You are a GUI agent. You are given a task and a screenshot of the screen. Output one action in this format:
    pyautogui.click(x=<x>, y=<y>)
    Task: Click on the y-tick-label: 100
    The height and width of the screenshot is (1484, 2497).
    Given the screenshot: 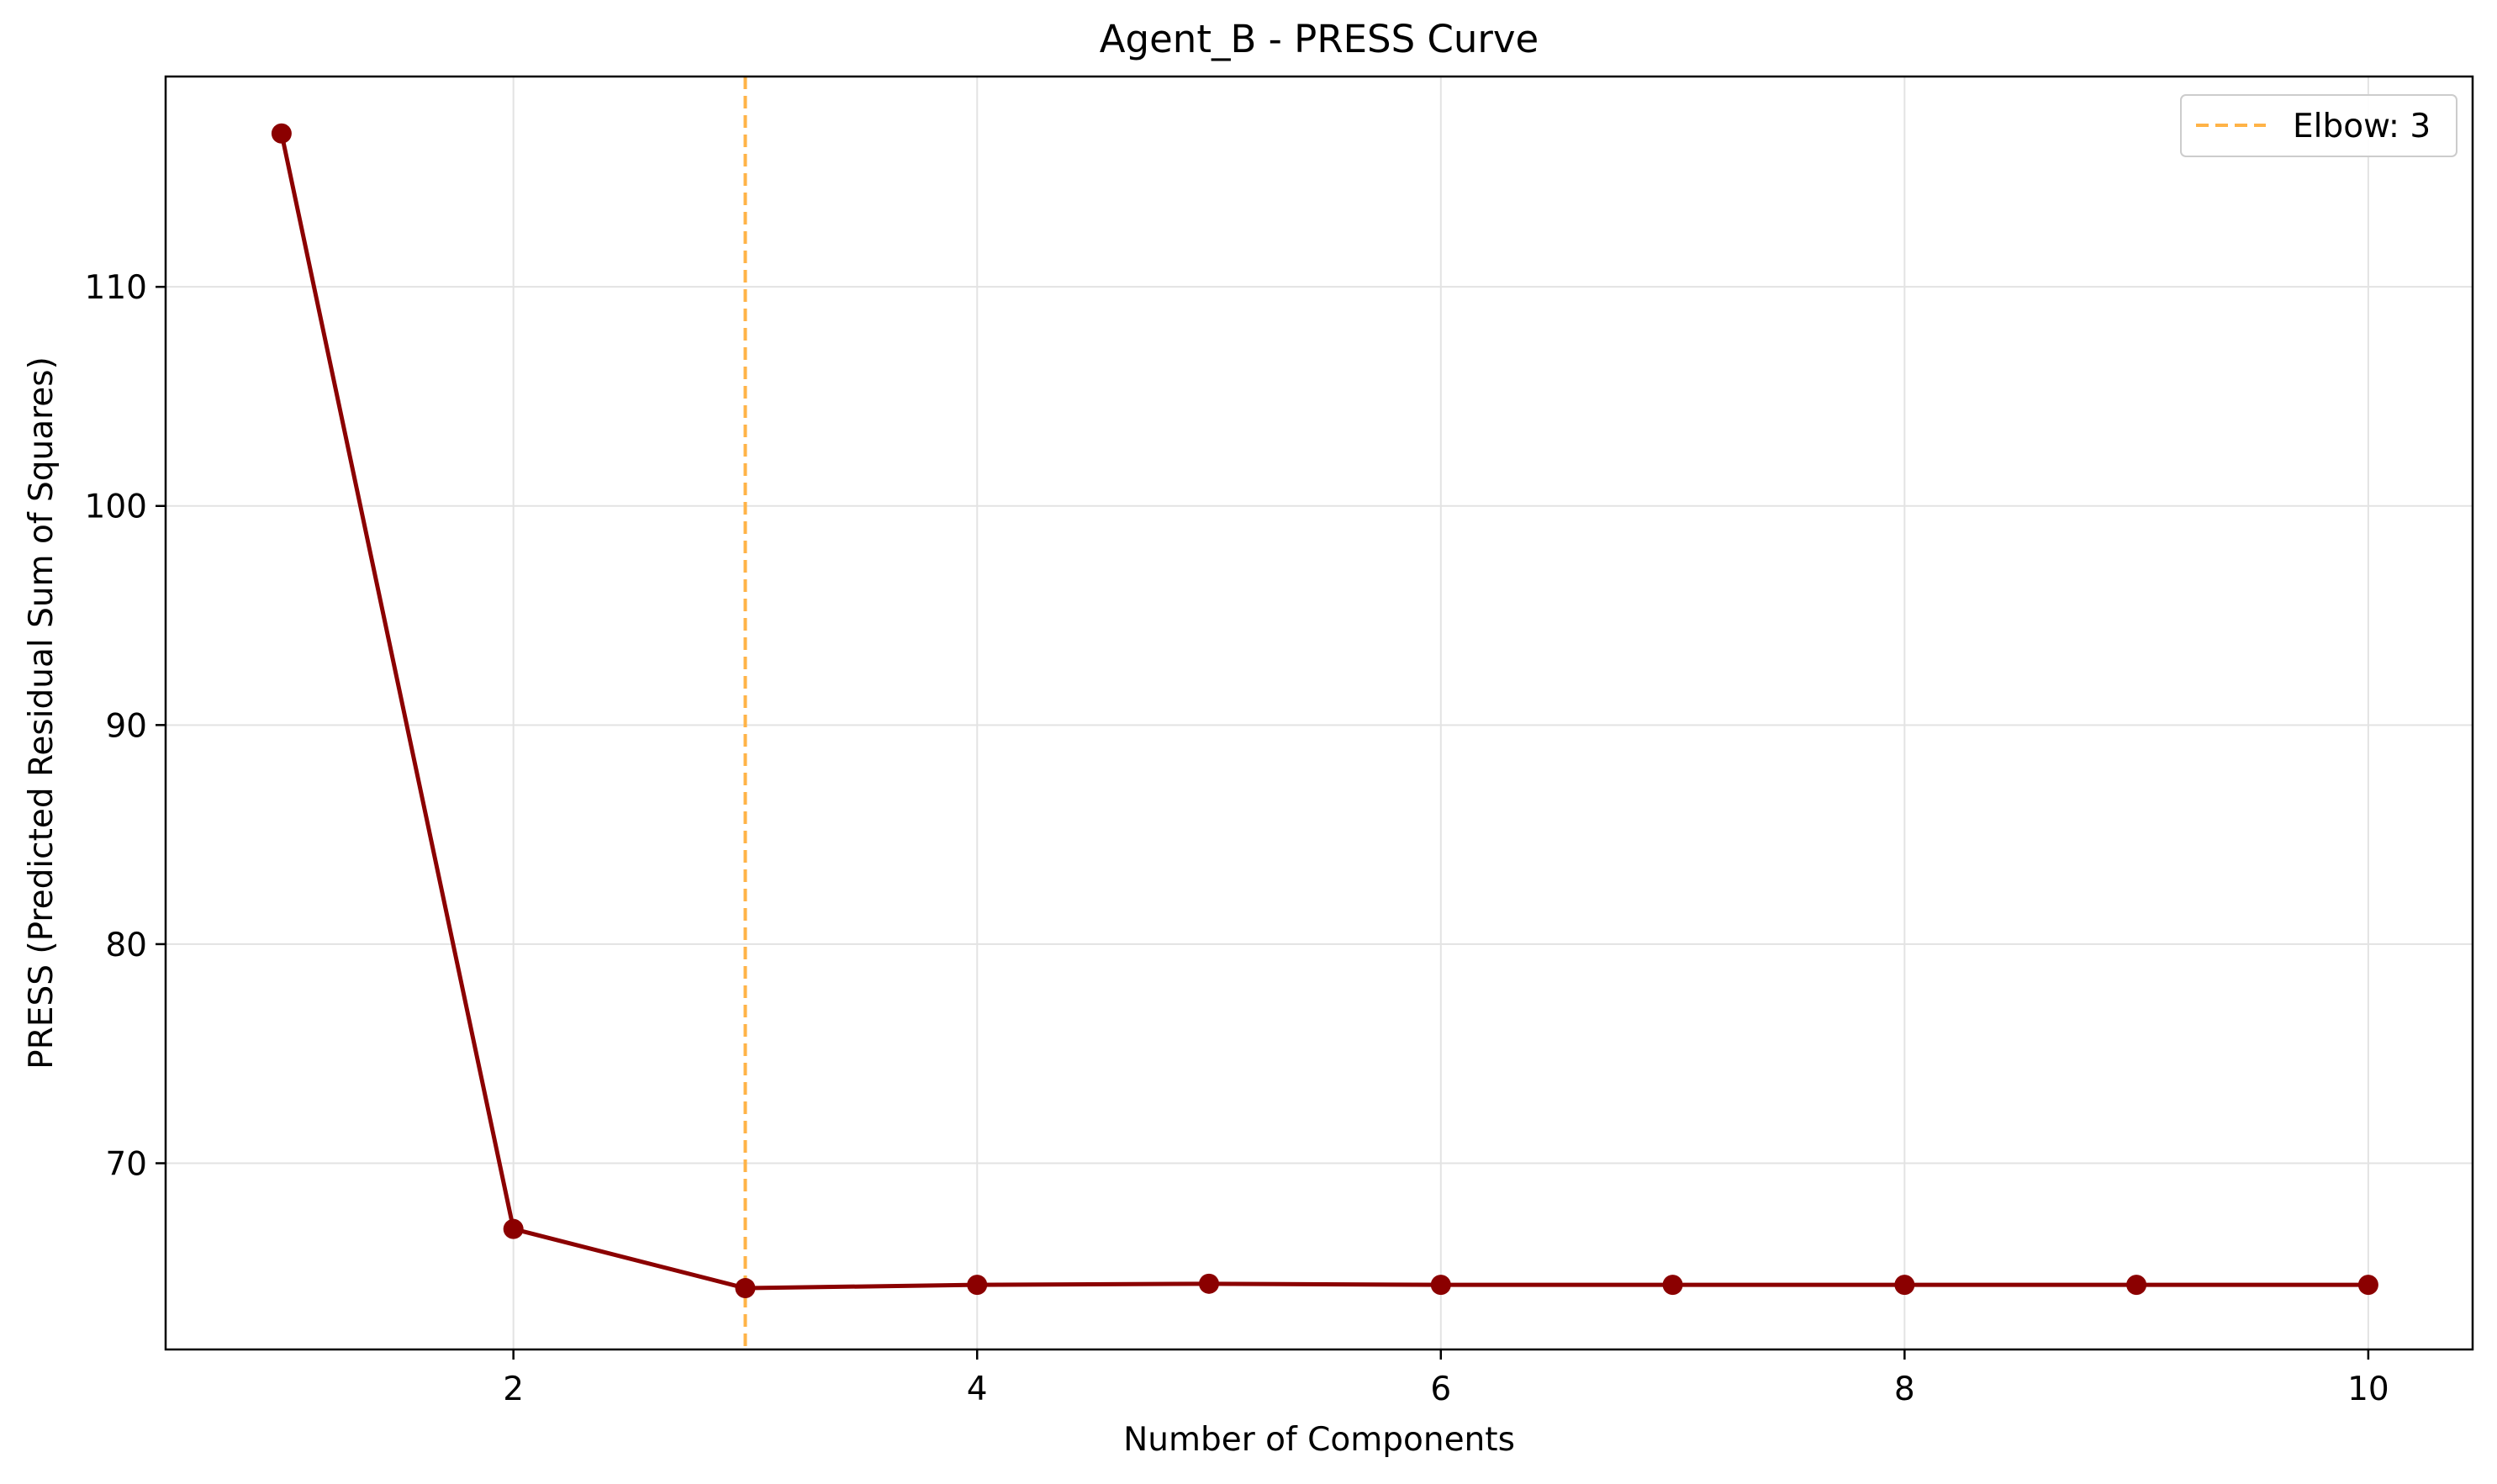 What is the action you would take?
    pyautogui.click(x=116, y=508)
    